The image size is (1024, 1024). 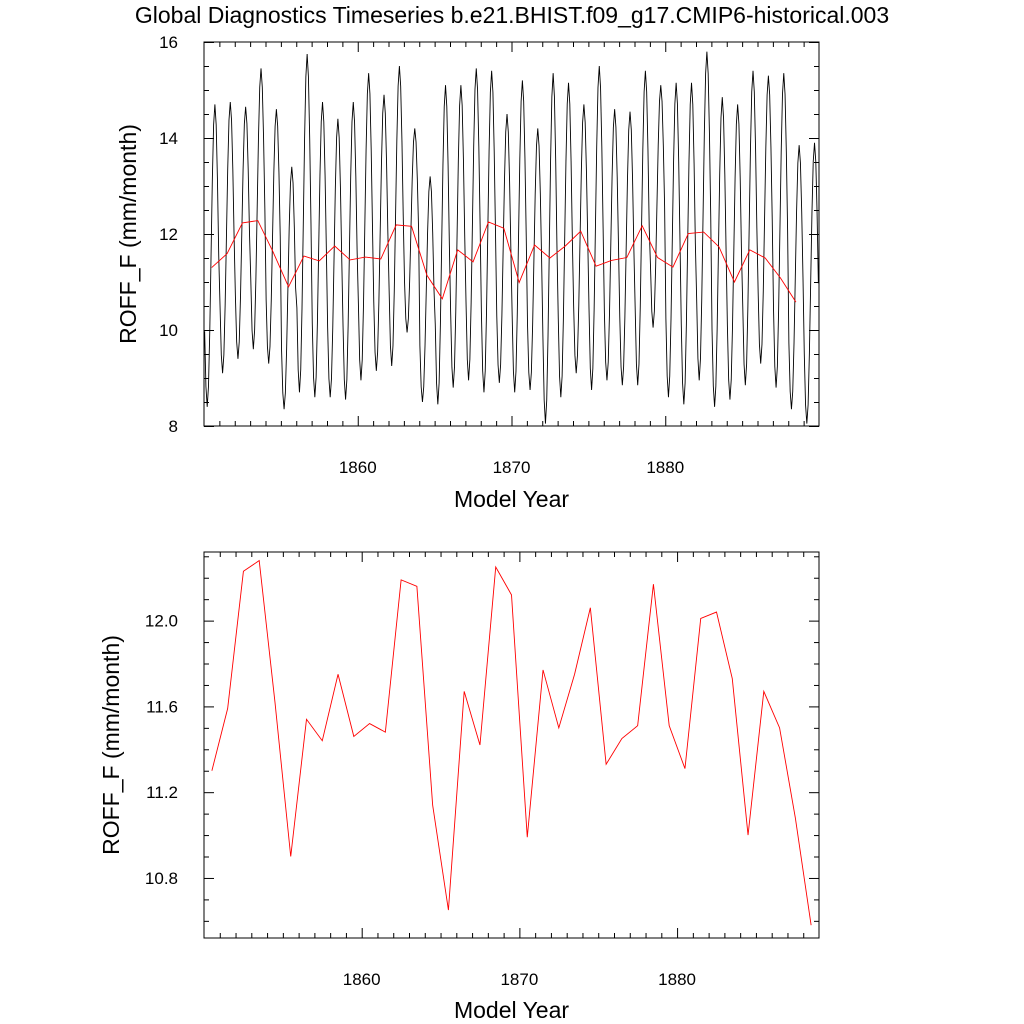 What do you see at coordinates (162, 792) in the screenshot?
I see `bottom-y-tick-label: 11.2` at bounding box center [162, 792].